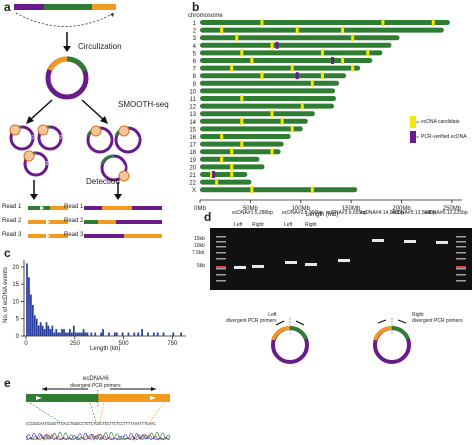 This screenshot has height=445, width=474. Describe the element at coordinates (36, 150) in the screenshot. I see `left-ecdna-group` at that location.